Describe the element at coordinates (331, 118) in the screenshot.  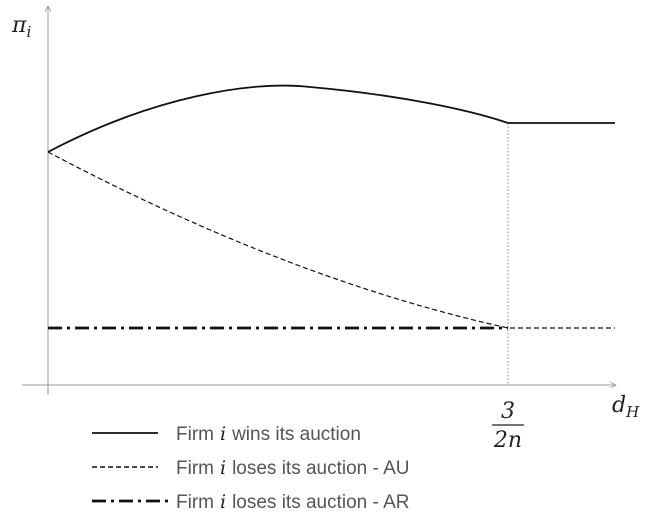
I see `wins-curve` at that location.